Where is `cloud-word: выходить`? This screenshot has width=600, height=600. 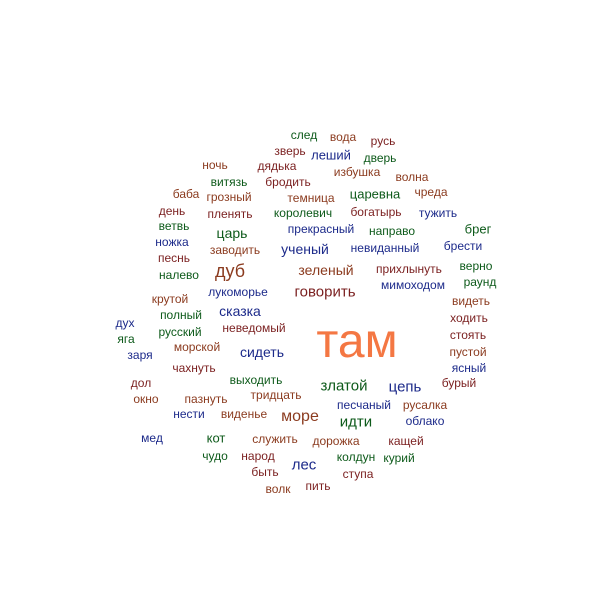
cloud-word: выходить is located at coordinates (256, 380).